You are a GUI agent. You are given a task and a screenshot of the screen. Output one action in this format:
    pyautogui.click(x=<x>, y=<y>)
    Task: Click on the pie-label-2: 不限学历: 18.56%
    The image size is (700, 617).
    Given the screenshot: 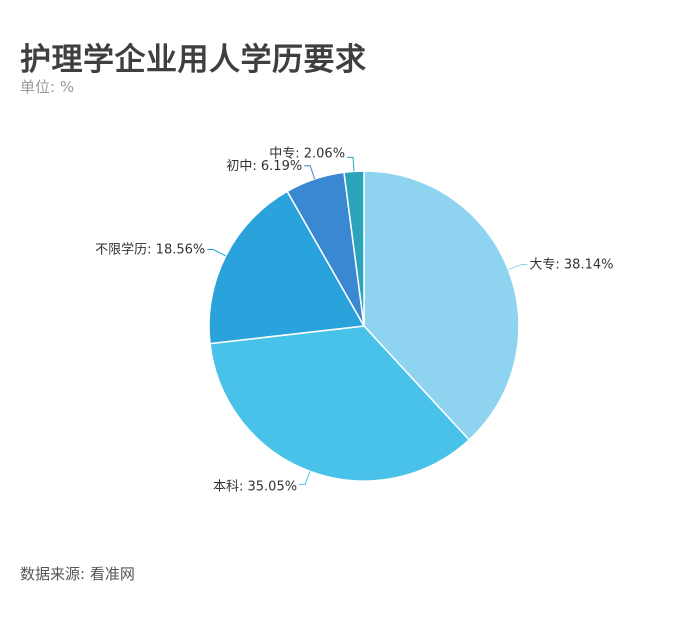 What is the action you would take?
    pyautogui.click(x=150, y=250)
    